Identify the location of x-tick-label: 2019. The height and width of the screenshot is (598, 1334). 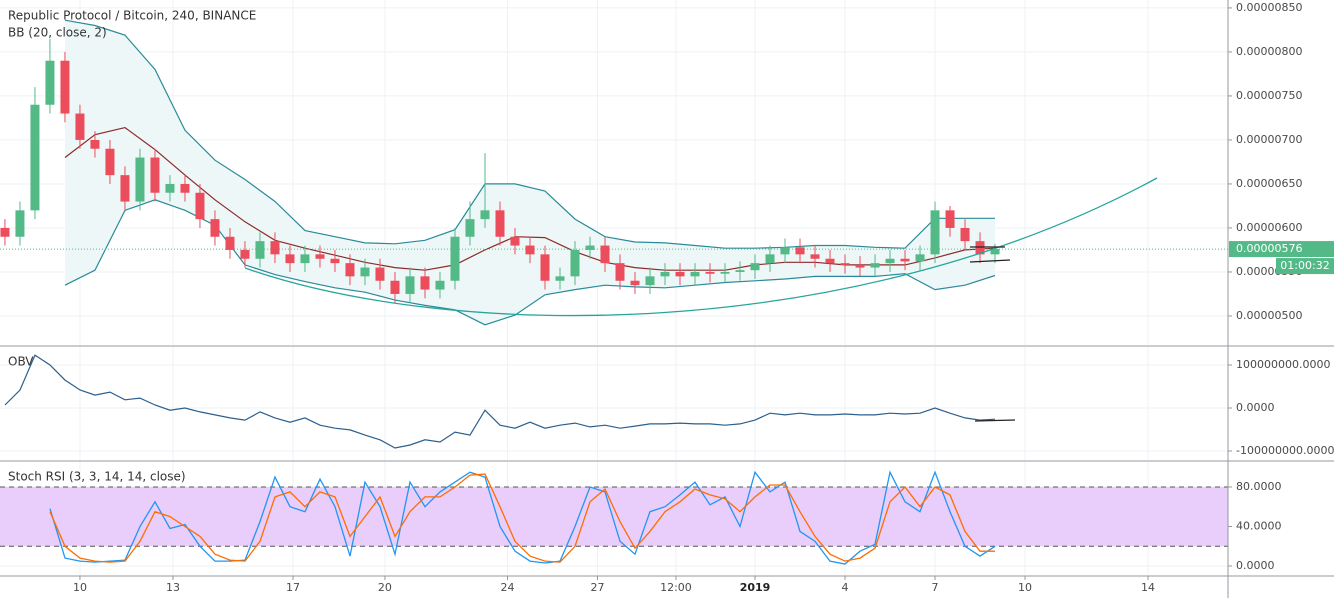
(755, 587).